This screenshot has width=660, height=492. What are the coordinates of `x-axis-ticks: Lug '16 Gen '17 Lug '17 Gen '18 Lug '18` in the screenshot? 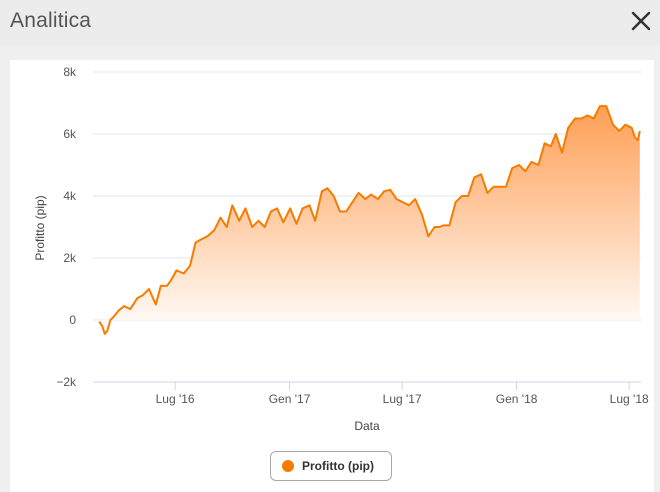 It's located at (402, 394).